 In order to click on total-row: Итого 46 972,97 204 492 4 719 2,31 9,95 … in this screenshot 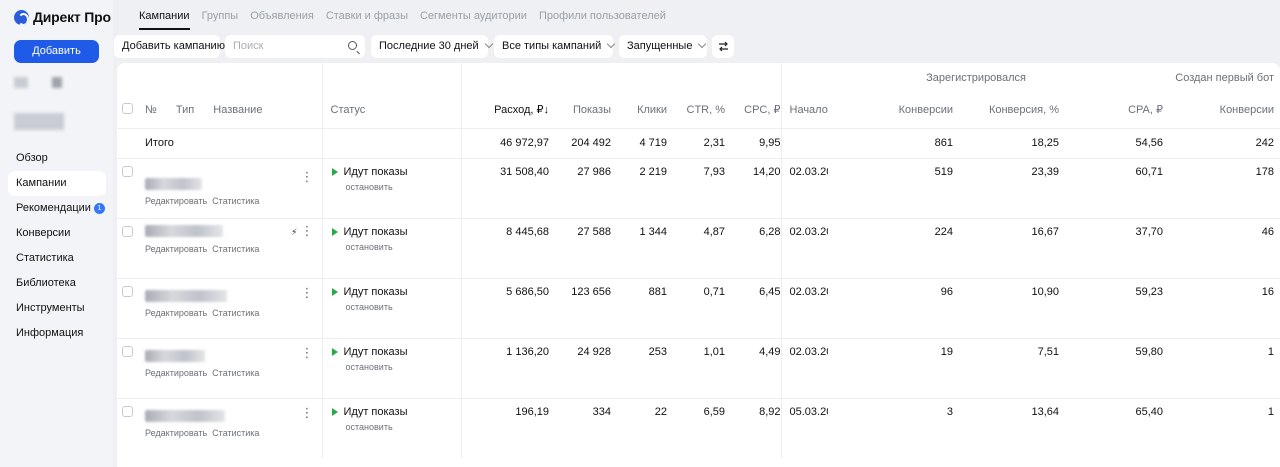, I will do `click(698, 143)`.